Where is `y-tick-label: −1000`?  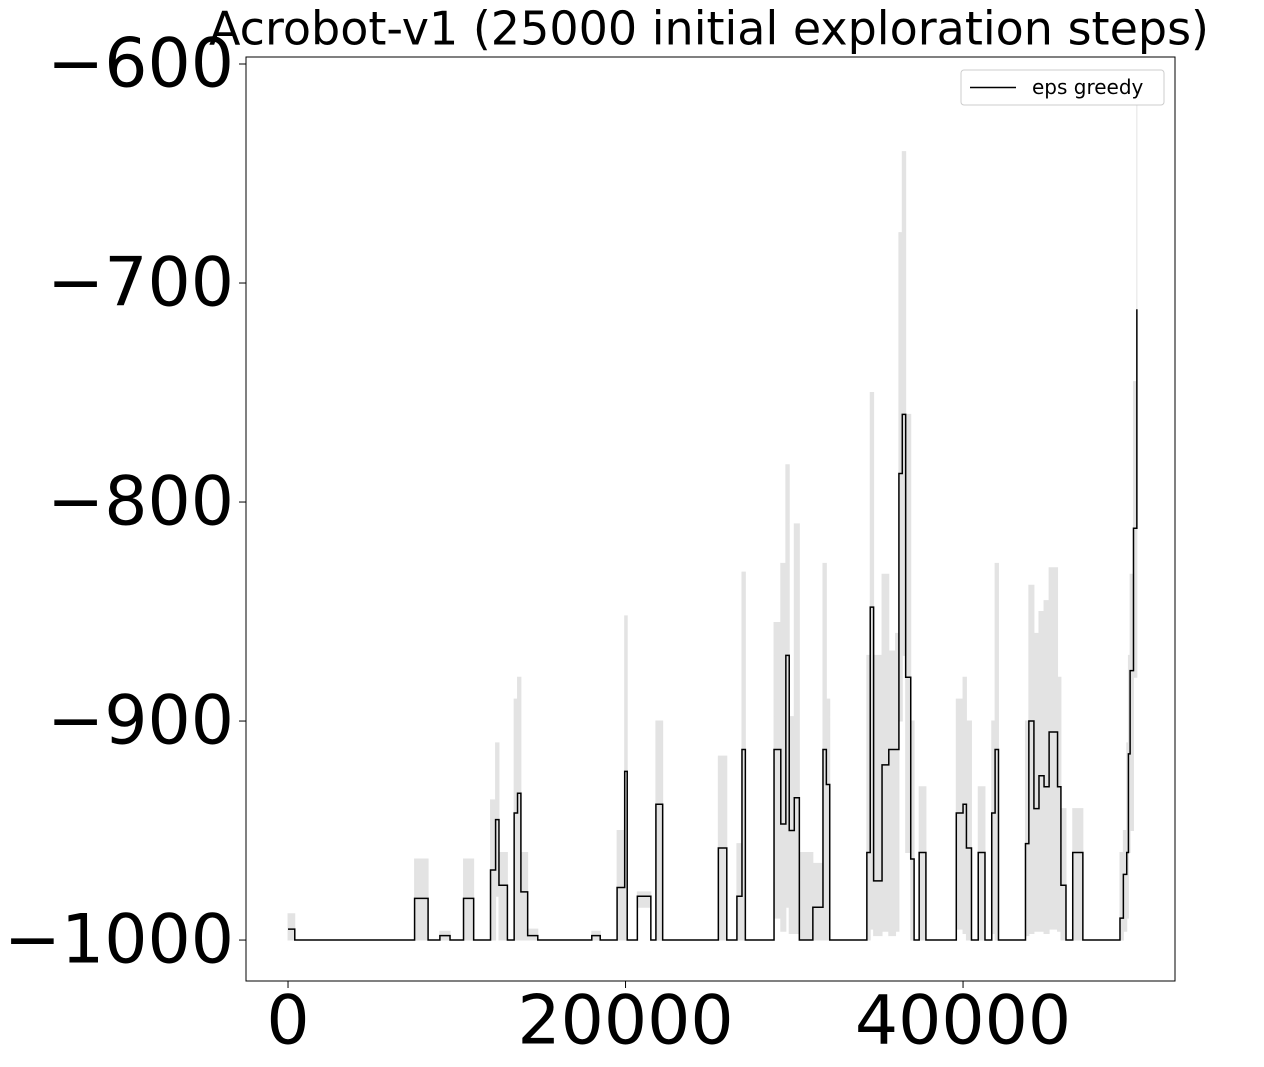 y-tick-label: −1000 is located at coordinates (119, 940).